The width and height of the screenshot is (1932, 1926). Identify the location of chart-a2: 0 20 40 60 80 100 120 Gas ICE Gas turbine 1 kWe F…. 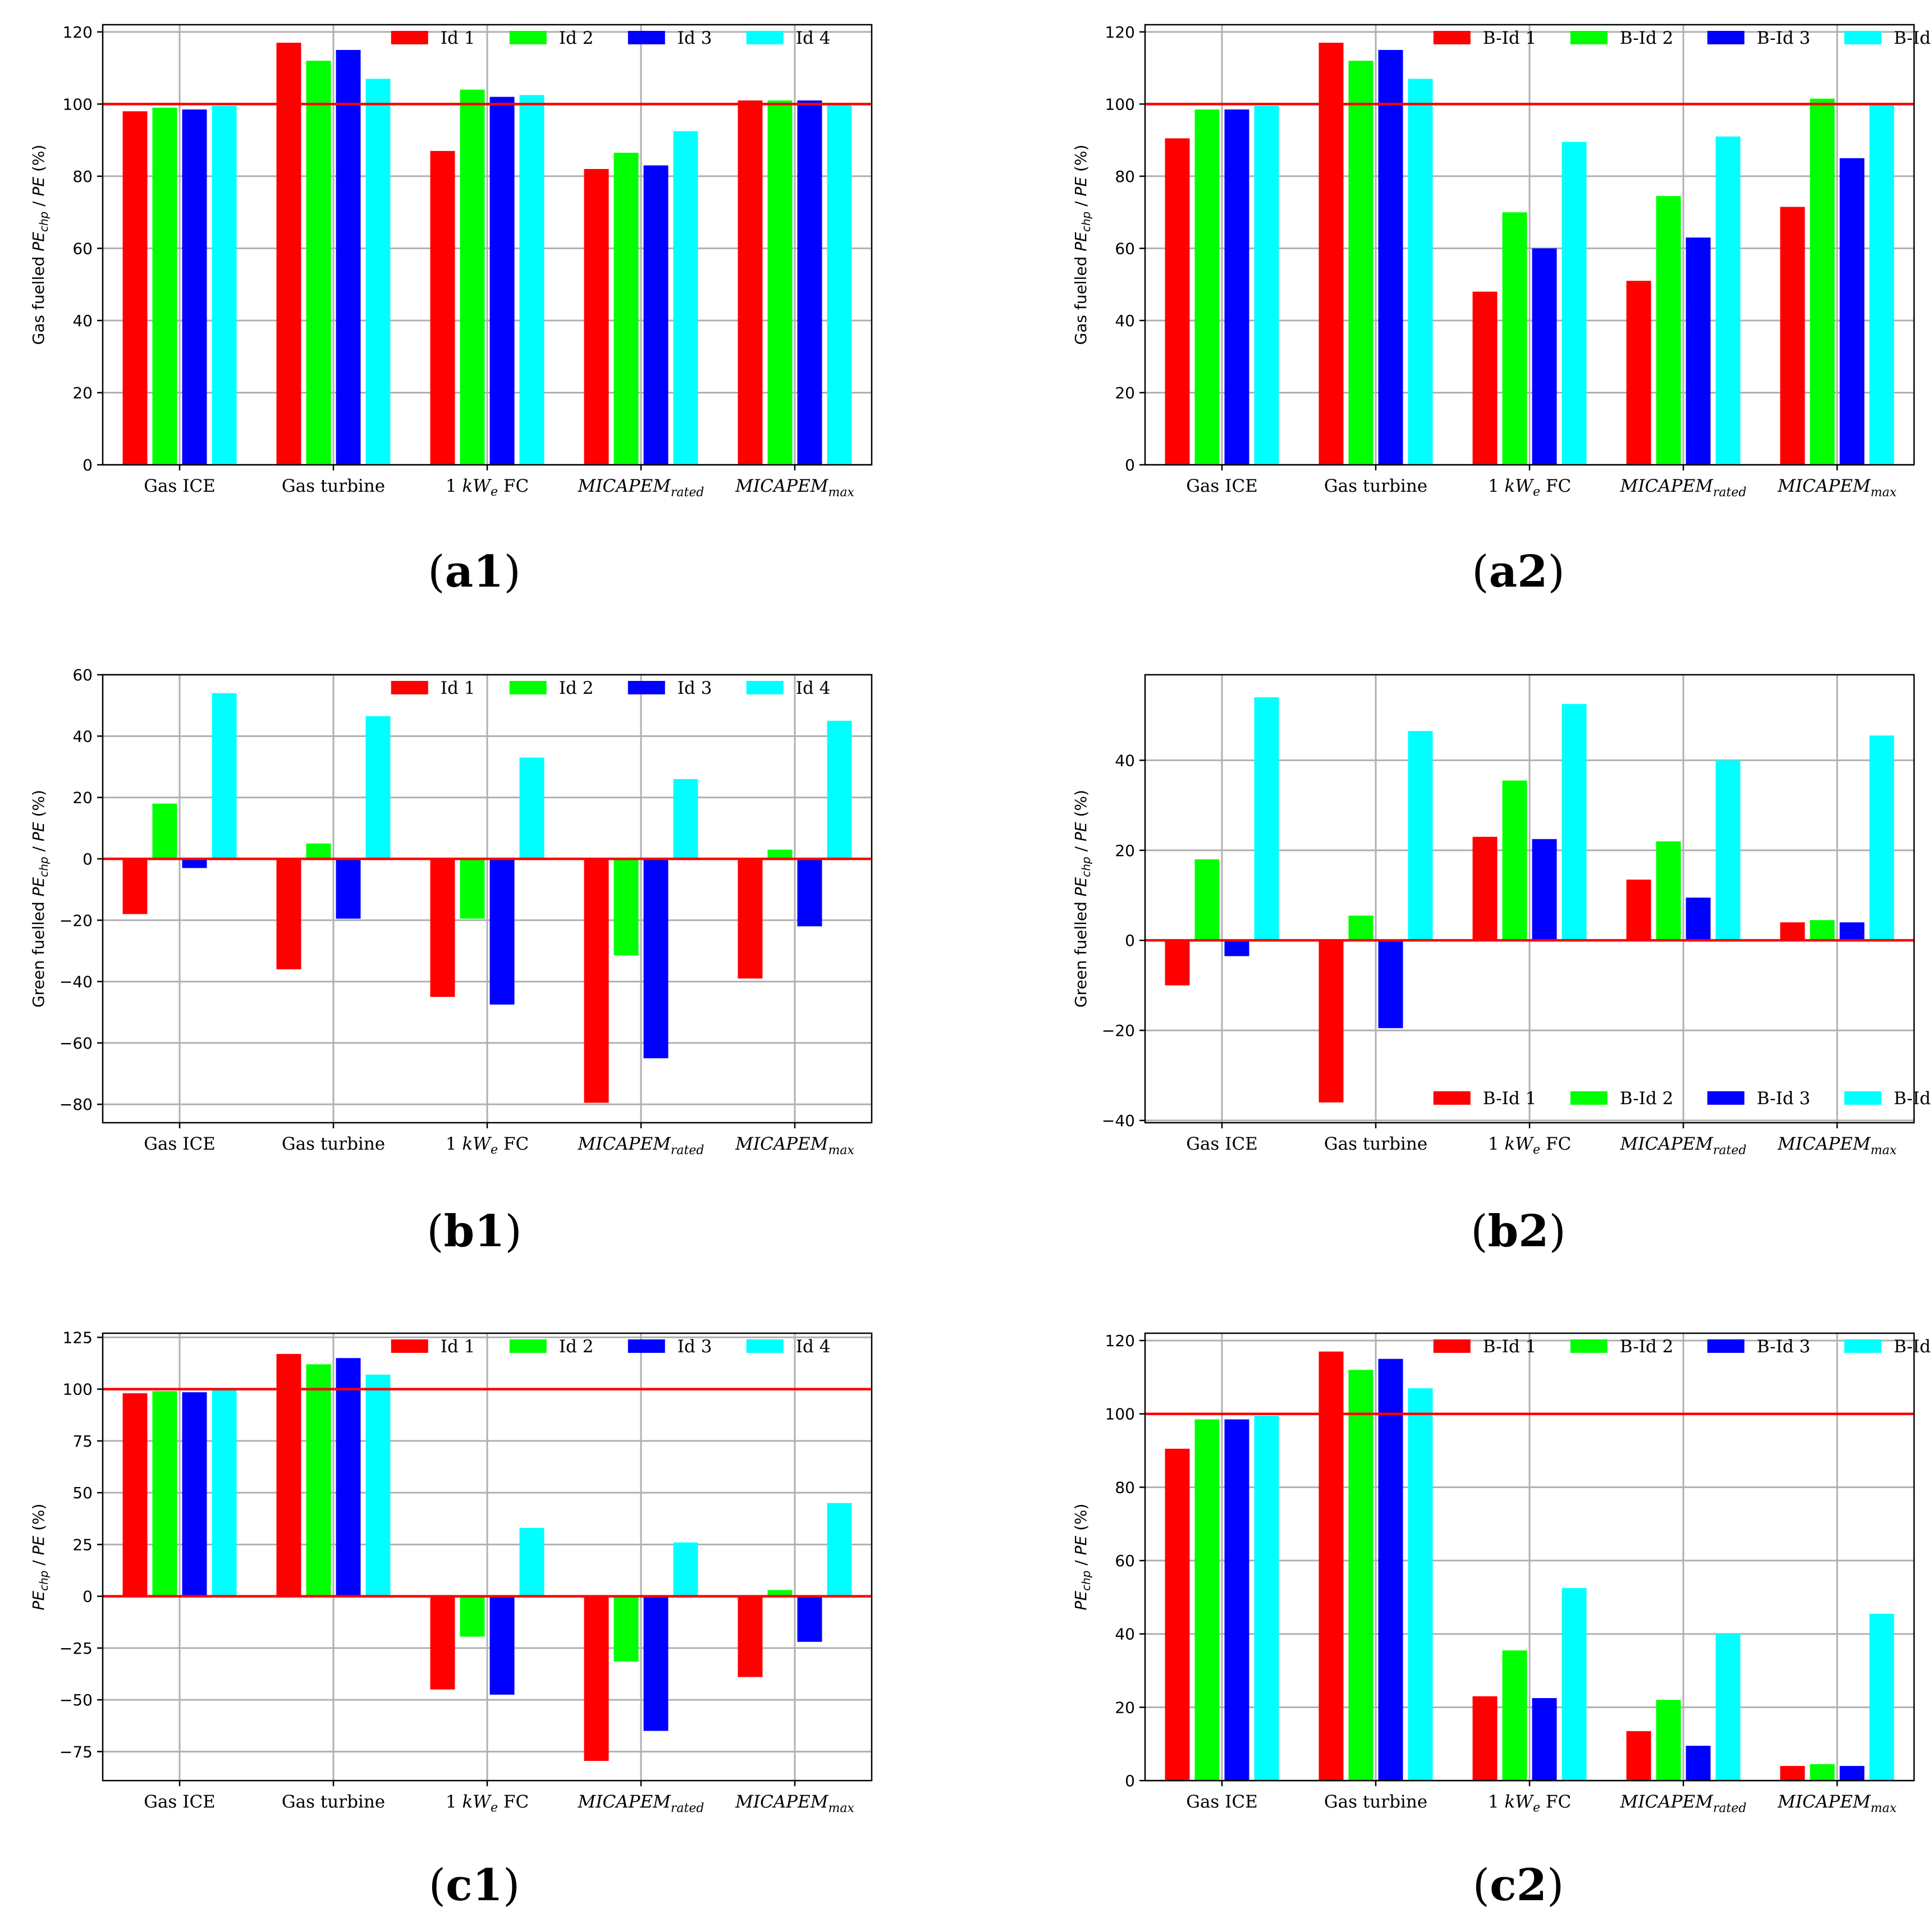
(1502, 310).